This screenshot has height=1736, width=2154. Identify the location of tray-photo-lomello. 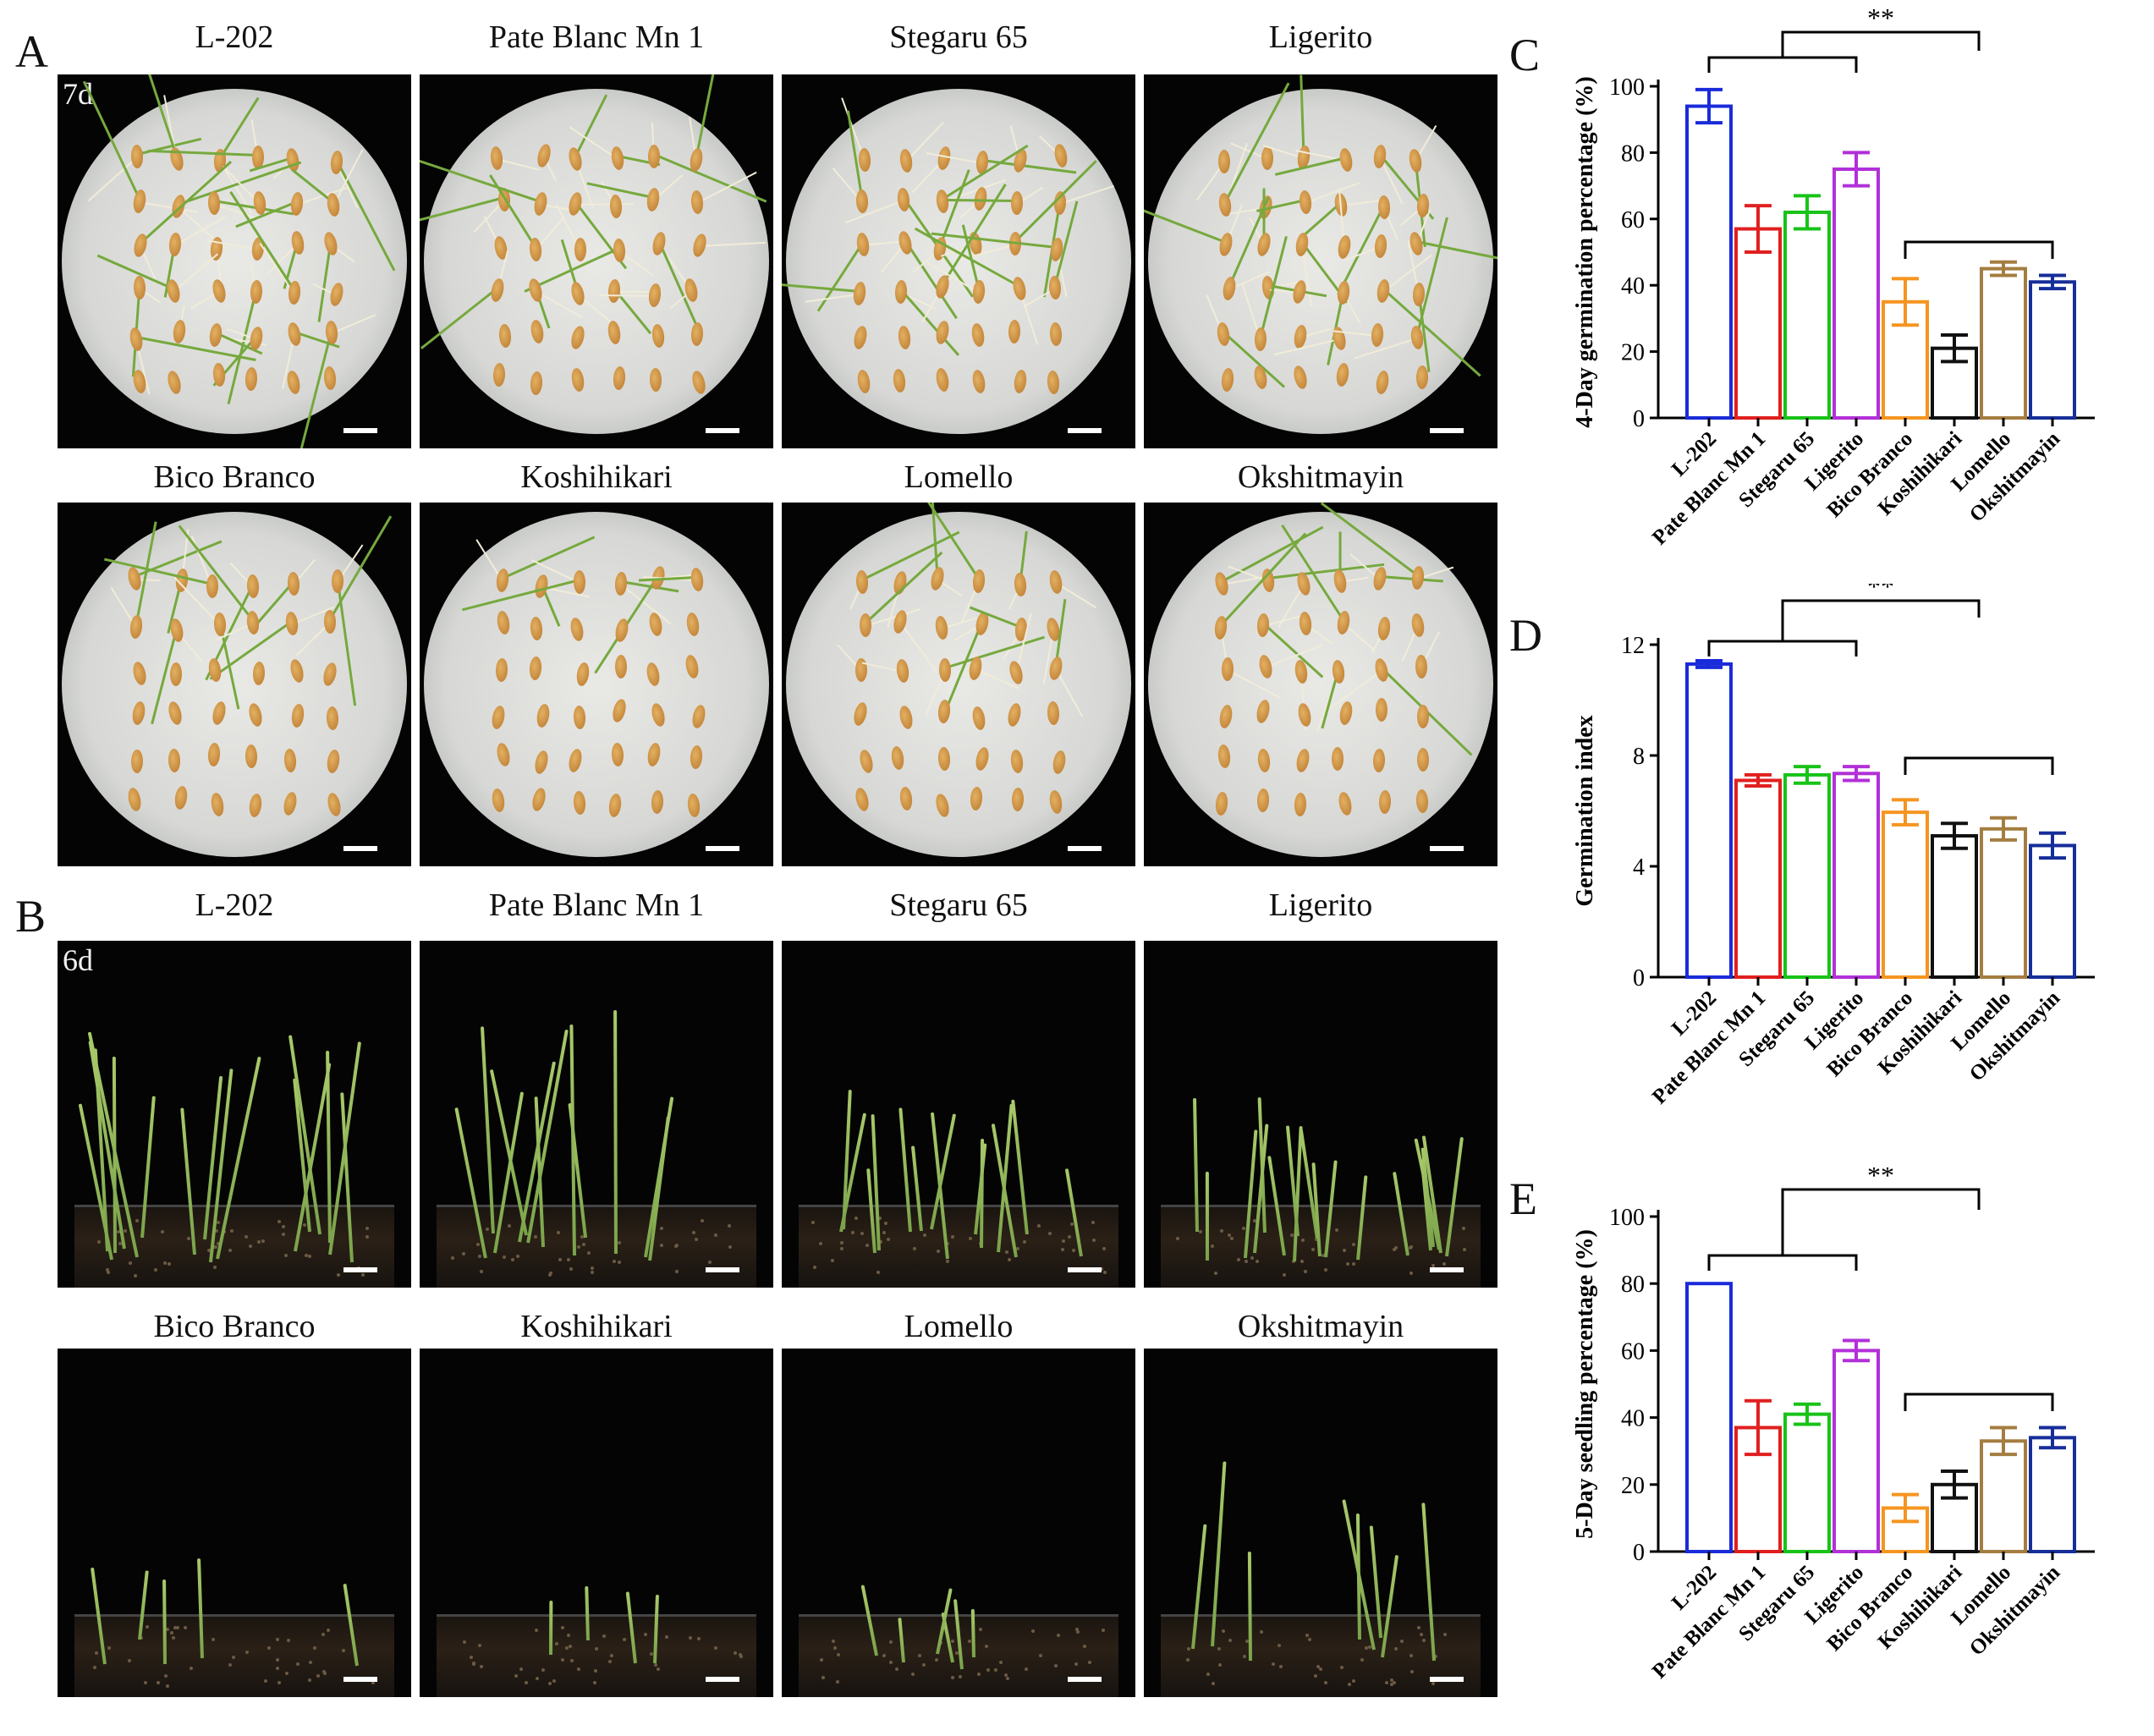
(958, 1523).